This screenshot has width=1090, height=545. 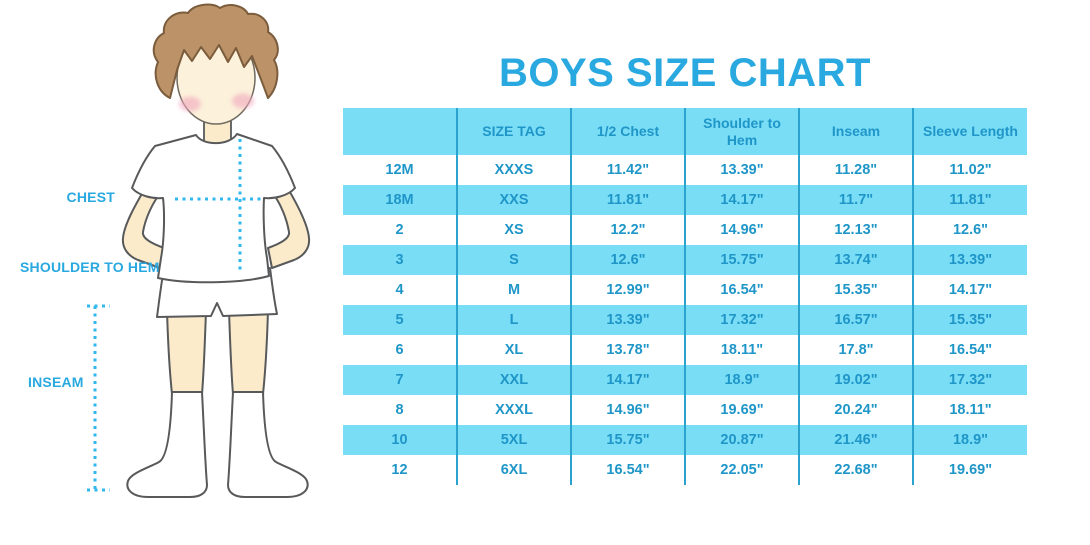 I want to click on column-header-blank, so click(x=400, y=131).